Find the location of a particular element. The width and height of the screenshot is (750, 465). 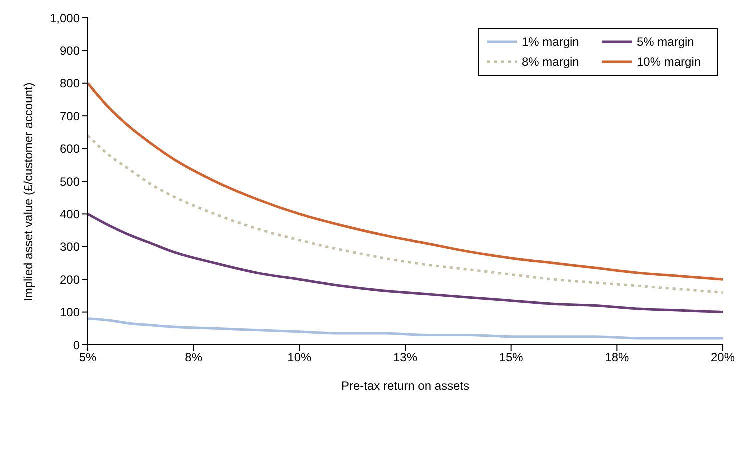

y-tick-label: 700 is located at coordinates (70, 116).